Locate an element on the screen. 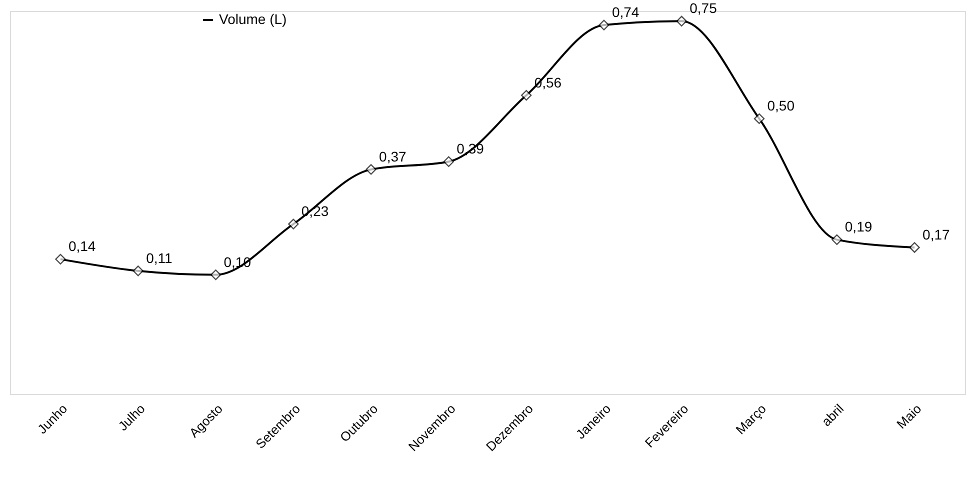 This screenshot has height=492, width=974. data-label: 0,37 is located at coordinates (392, 156).